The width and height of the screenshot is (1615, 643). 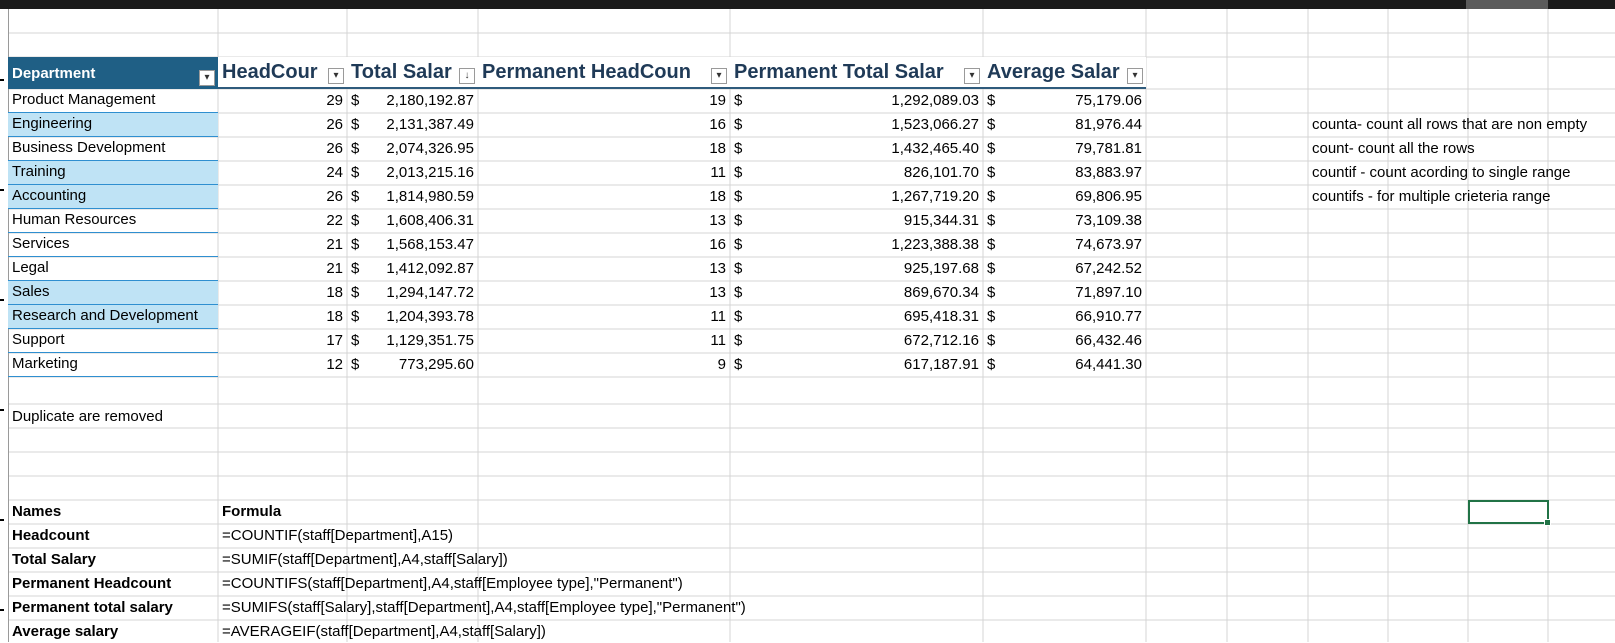 What do you see at coordinates (430, 244) in the screenshot?
I see `total-salary-cell: 1,568,153.47` at bounding box center [430, 244].